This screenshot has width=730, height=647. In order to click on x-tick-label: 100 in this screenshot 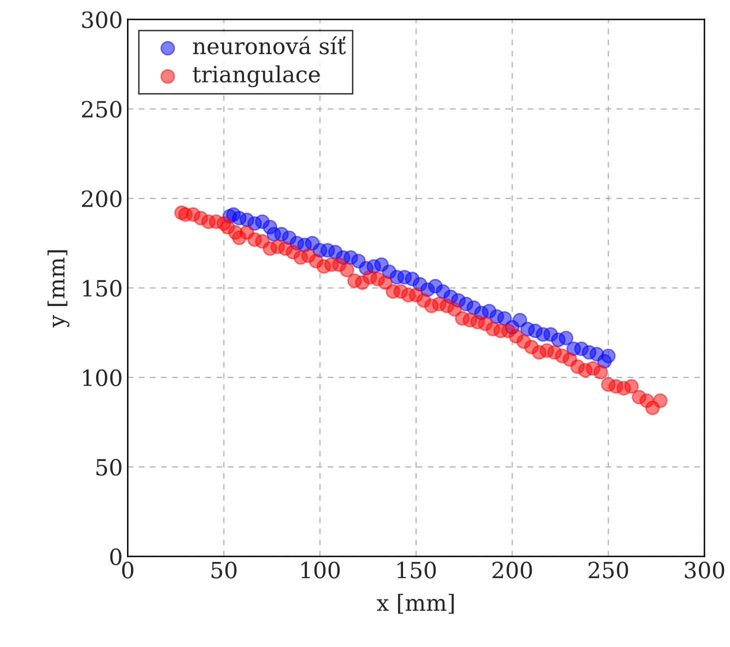, I will do `click(320, 570)`.